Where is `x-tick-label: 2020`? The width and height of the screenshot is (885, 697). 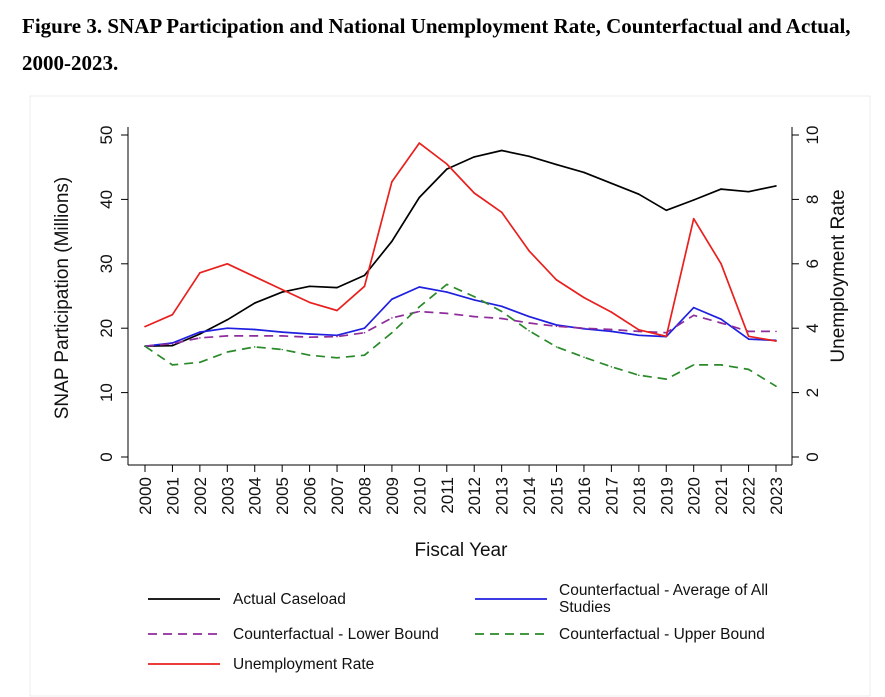 x-tick-label: 2020 is located at coordinates (694, 496).